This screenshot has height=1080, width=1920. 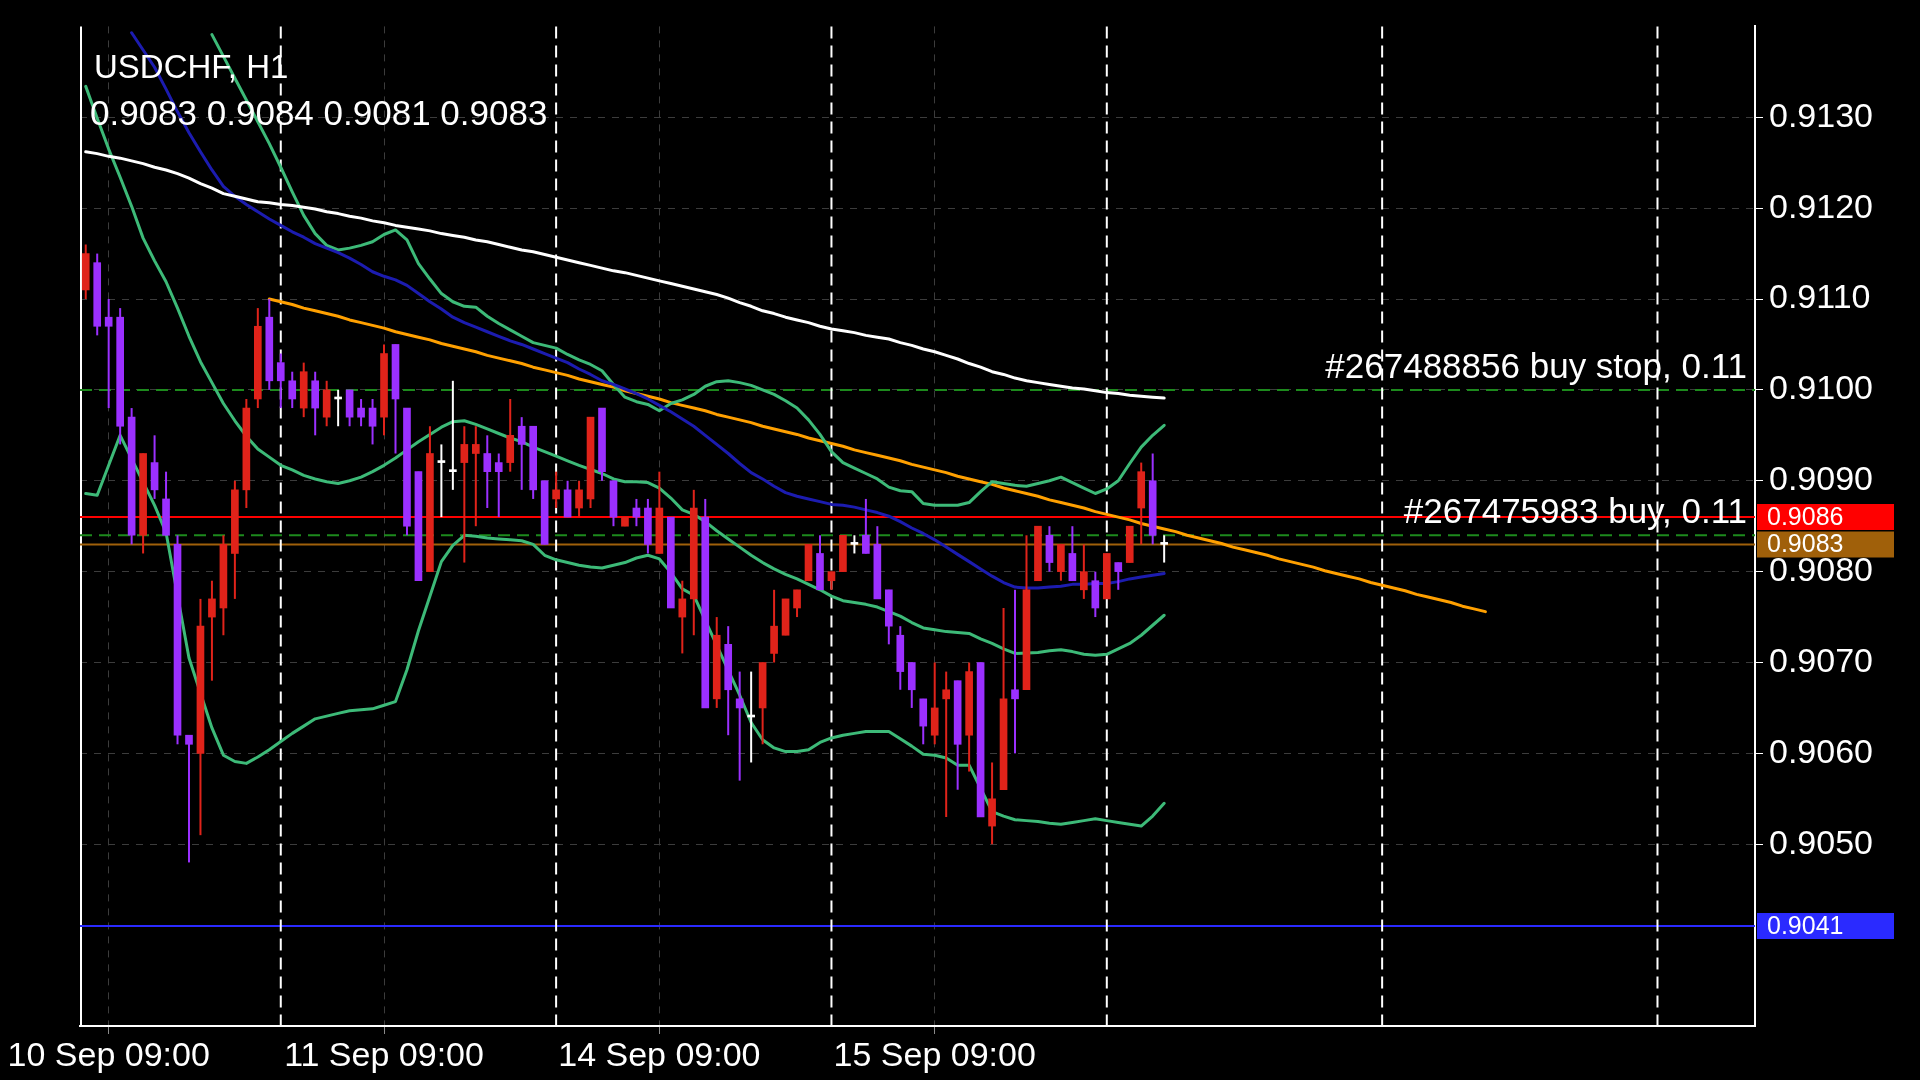 I want to click on y-tick-label: 0.9120, so click(x=1821, y=205).